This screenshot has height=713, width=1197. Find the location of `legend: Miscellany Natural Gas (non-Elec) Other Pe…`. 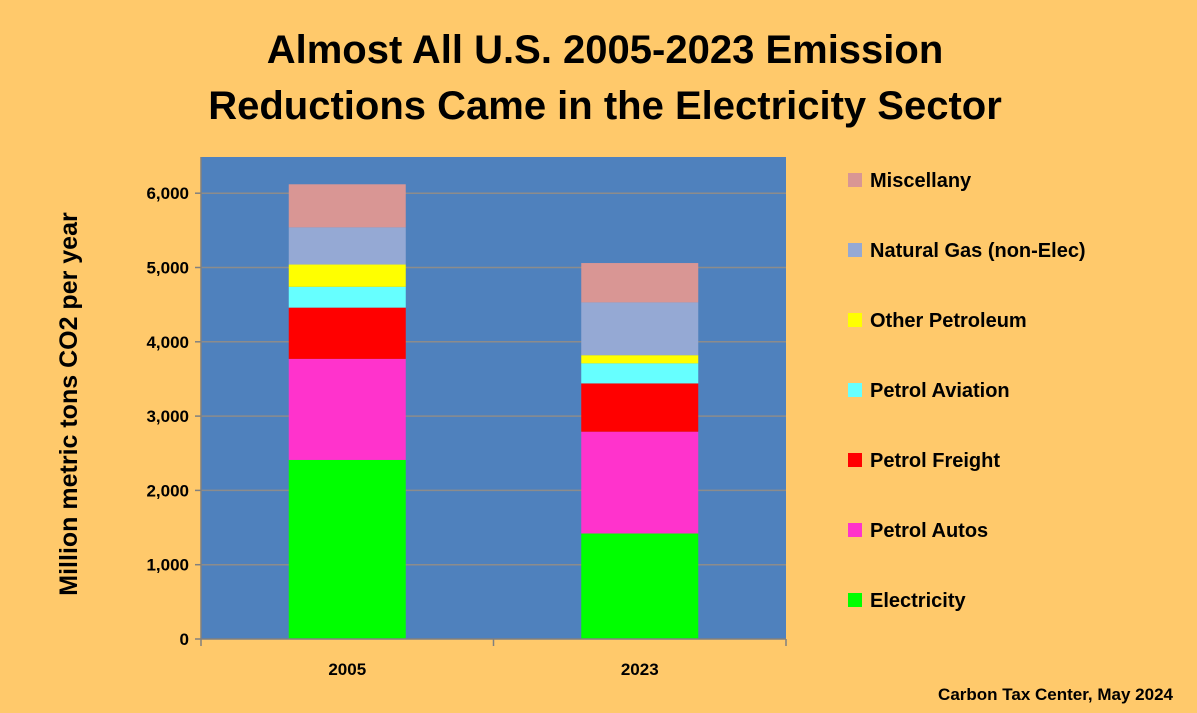

legend: Miscellany Natural Gas (non-Elec) Other Pe… is located at coordinates (967, 391).